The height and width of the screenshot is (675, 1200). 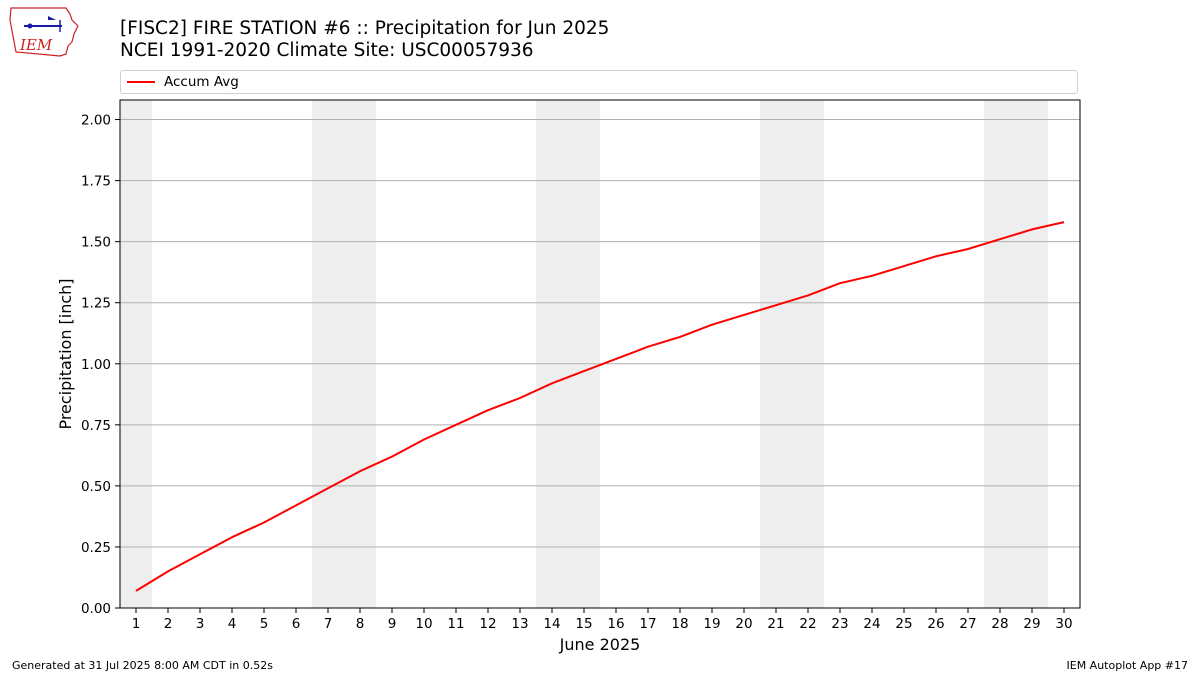 What do you see at coordinates (96, 609) in the screenshot?
I see `y-tick-label: 0.00` at bounding box center [96, 609].